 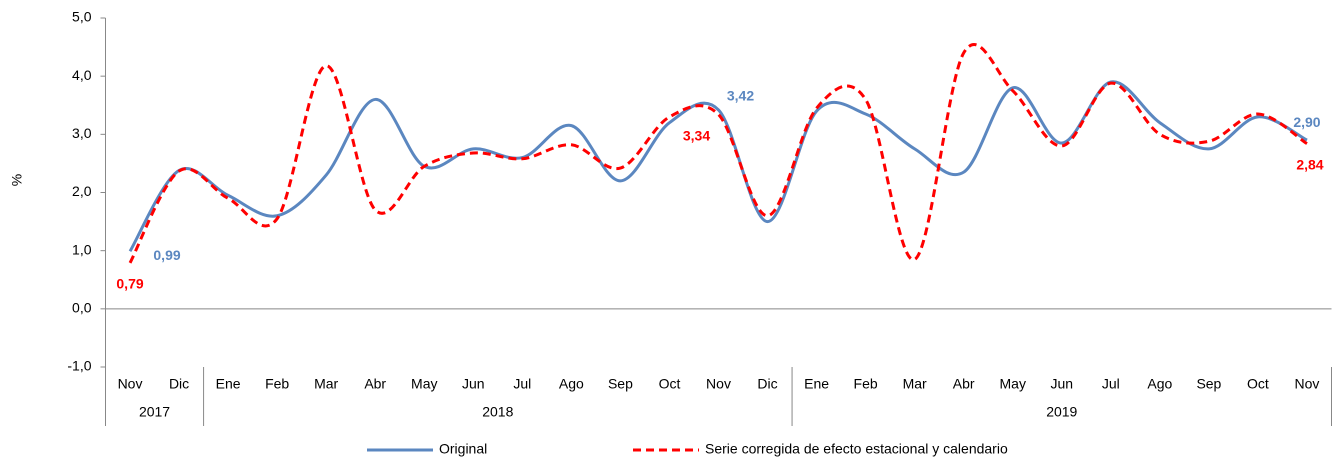 What do you see at coordinates (740, 96) in the screenshot?
I see `value-label: 3,42` at bounding box center [740, 96].